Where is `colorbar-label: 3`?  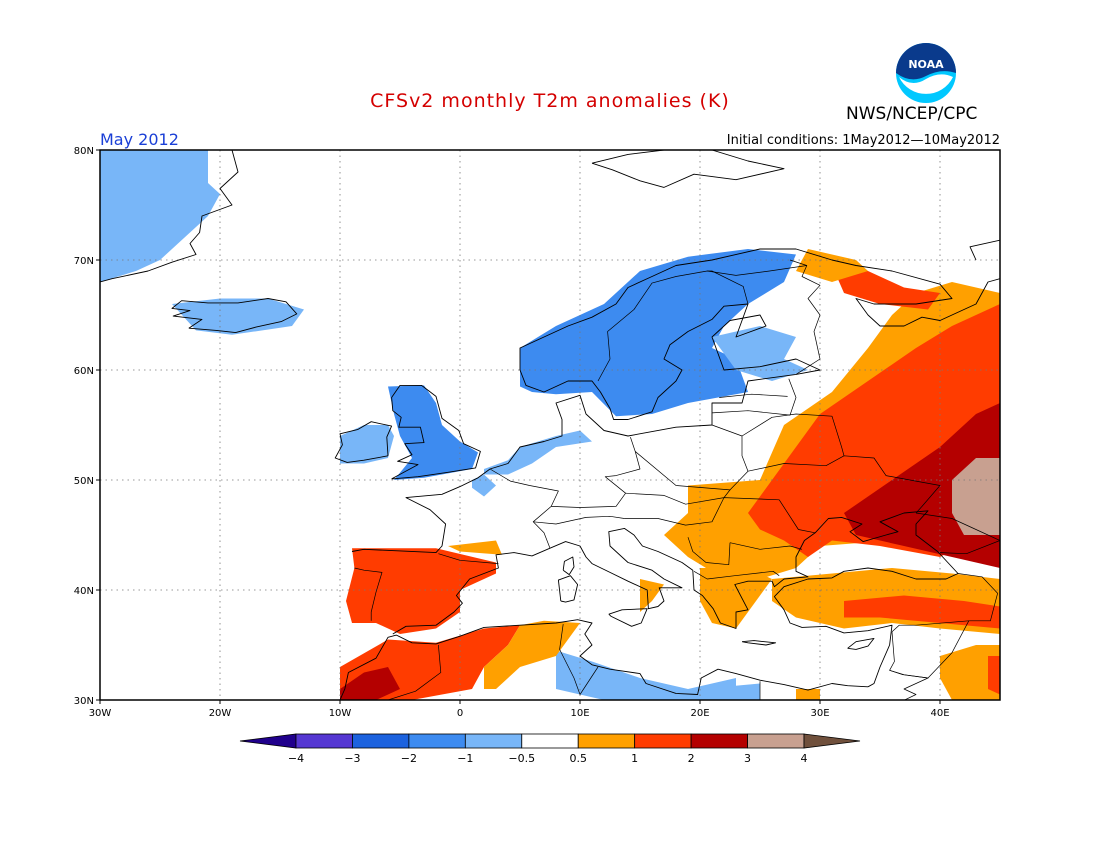
colorbar-label: 3 is located at coordinates (747, 758).